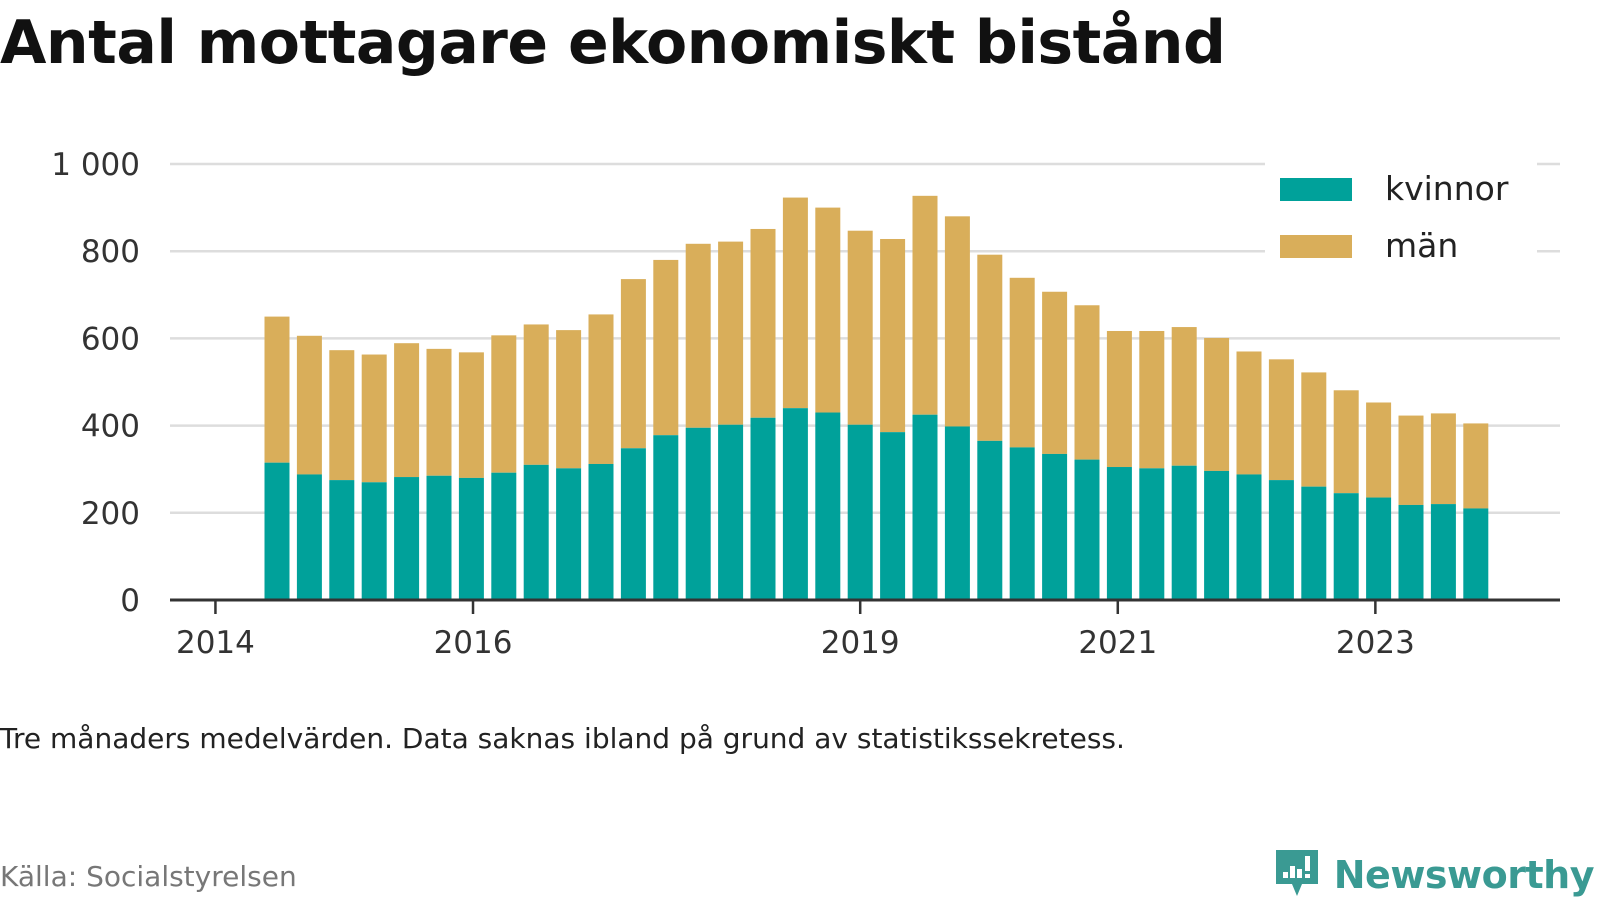 The height and width of the screenshot is (904, 1600). Describe the element at coordinates (110, 339) in the screenshot. I see `y-tick-label: 600` at that location.